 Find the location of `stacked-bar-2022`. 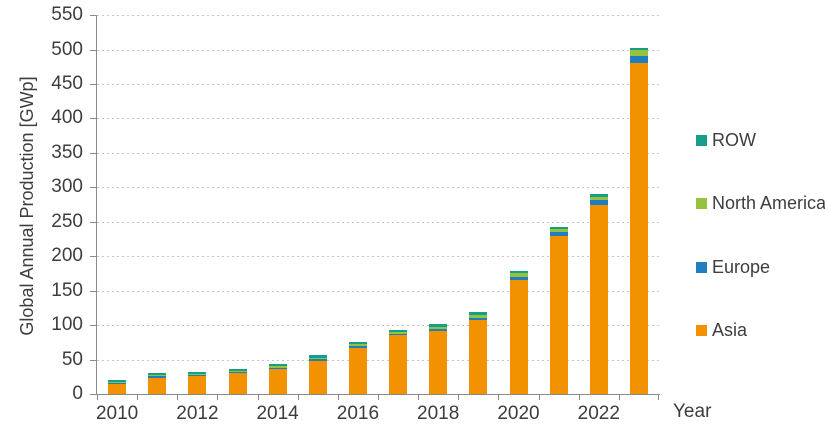

stacked-bar-2022 is located at coordinates (598, 204).